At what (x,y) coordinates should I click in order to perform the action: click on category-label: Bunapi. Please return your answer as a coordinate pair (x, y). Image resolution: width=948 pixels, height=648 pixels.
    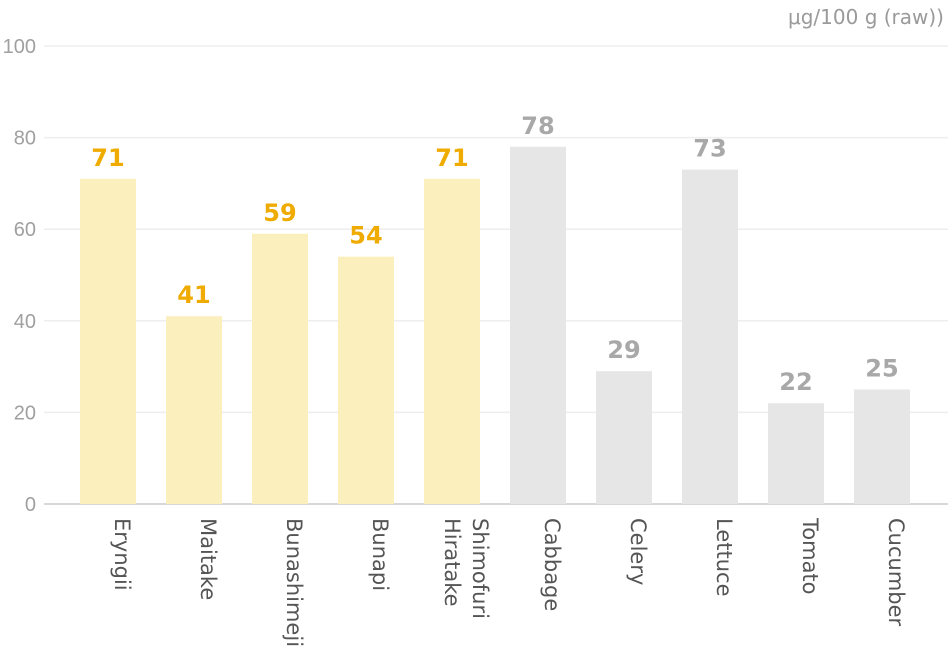
    Looking at the image, I should click on (380, 554).